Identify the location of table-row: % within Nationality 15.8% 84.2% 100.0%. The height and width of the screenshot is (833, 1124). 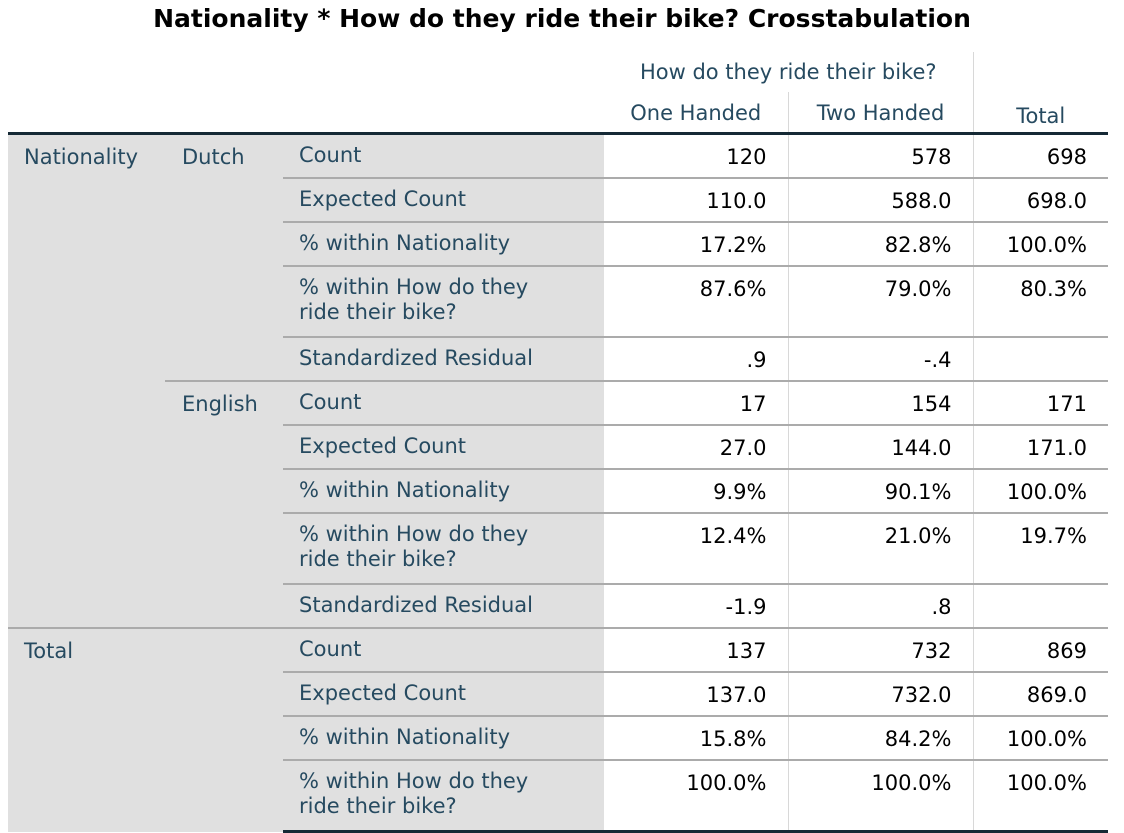
(558, 737).